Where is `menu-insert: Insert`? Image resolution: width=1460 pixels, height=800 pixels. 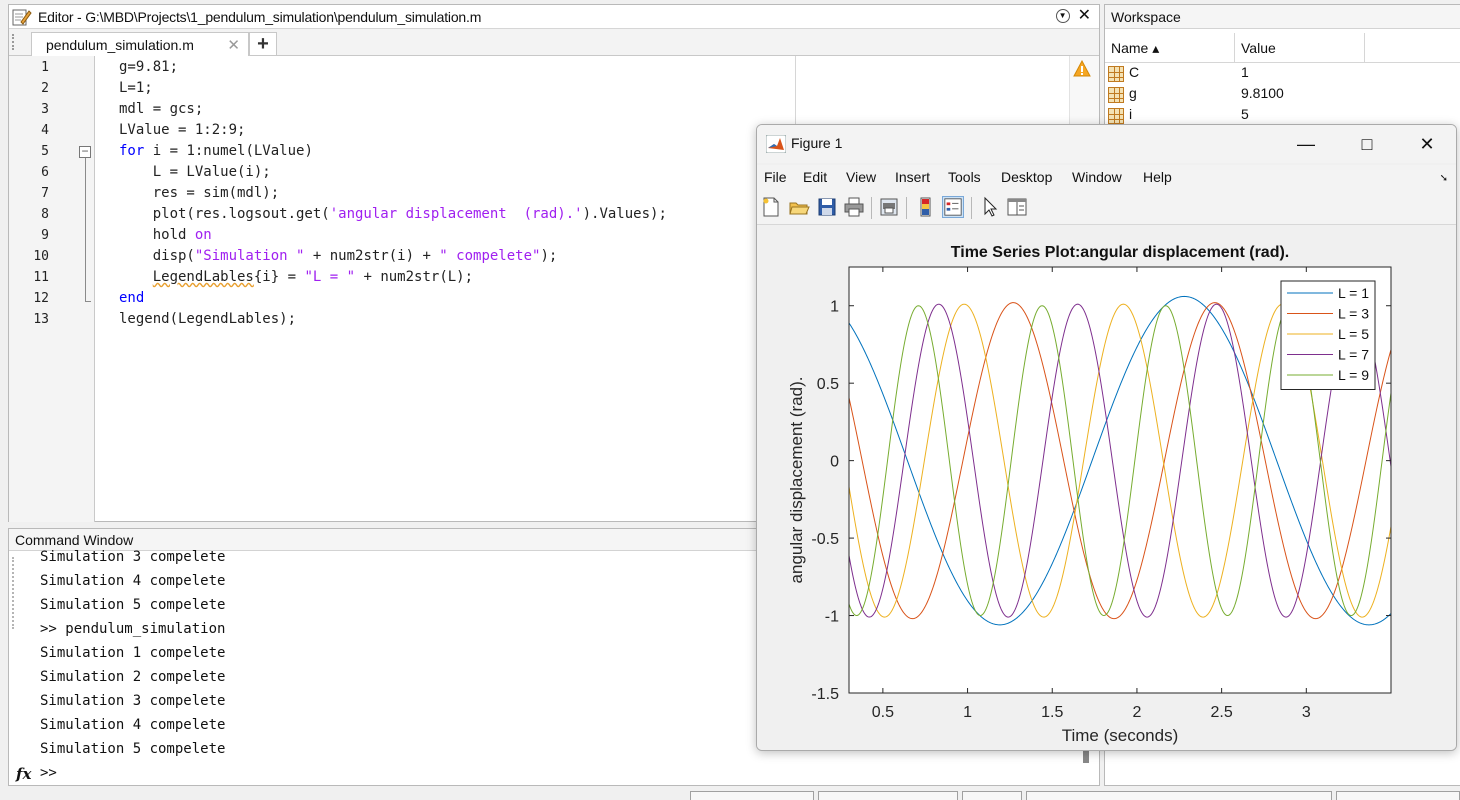
menu-insert: Insert is located at coordinates (913, 177).